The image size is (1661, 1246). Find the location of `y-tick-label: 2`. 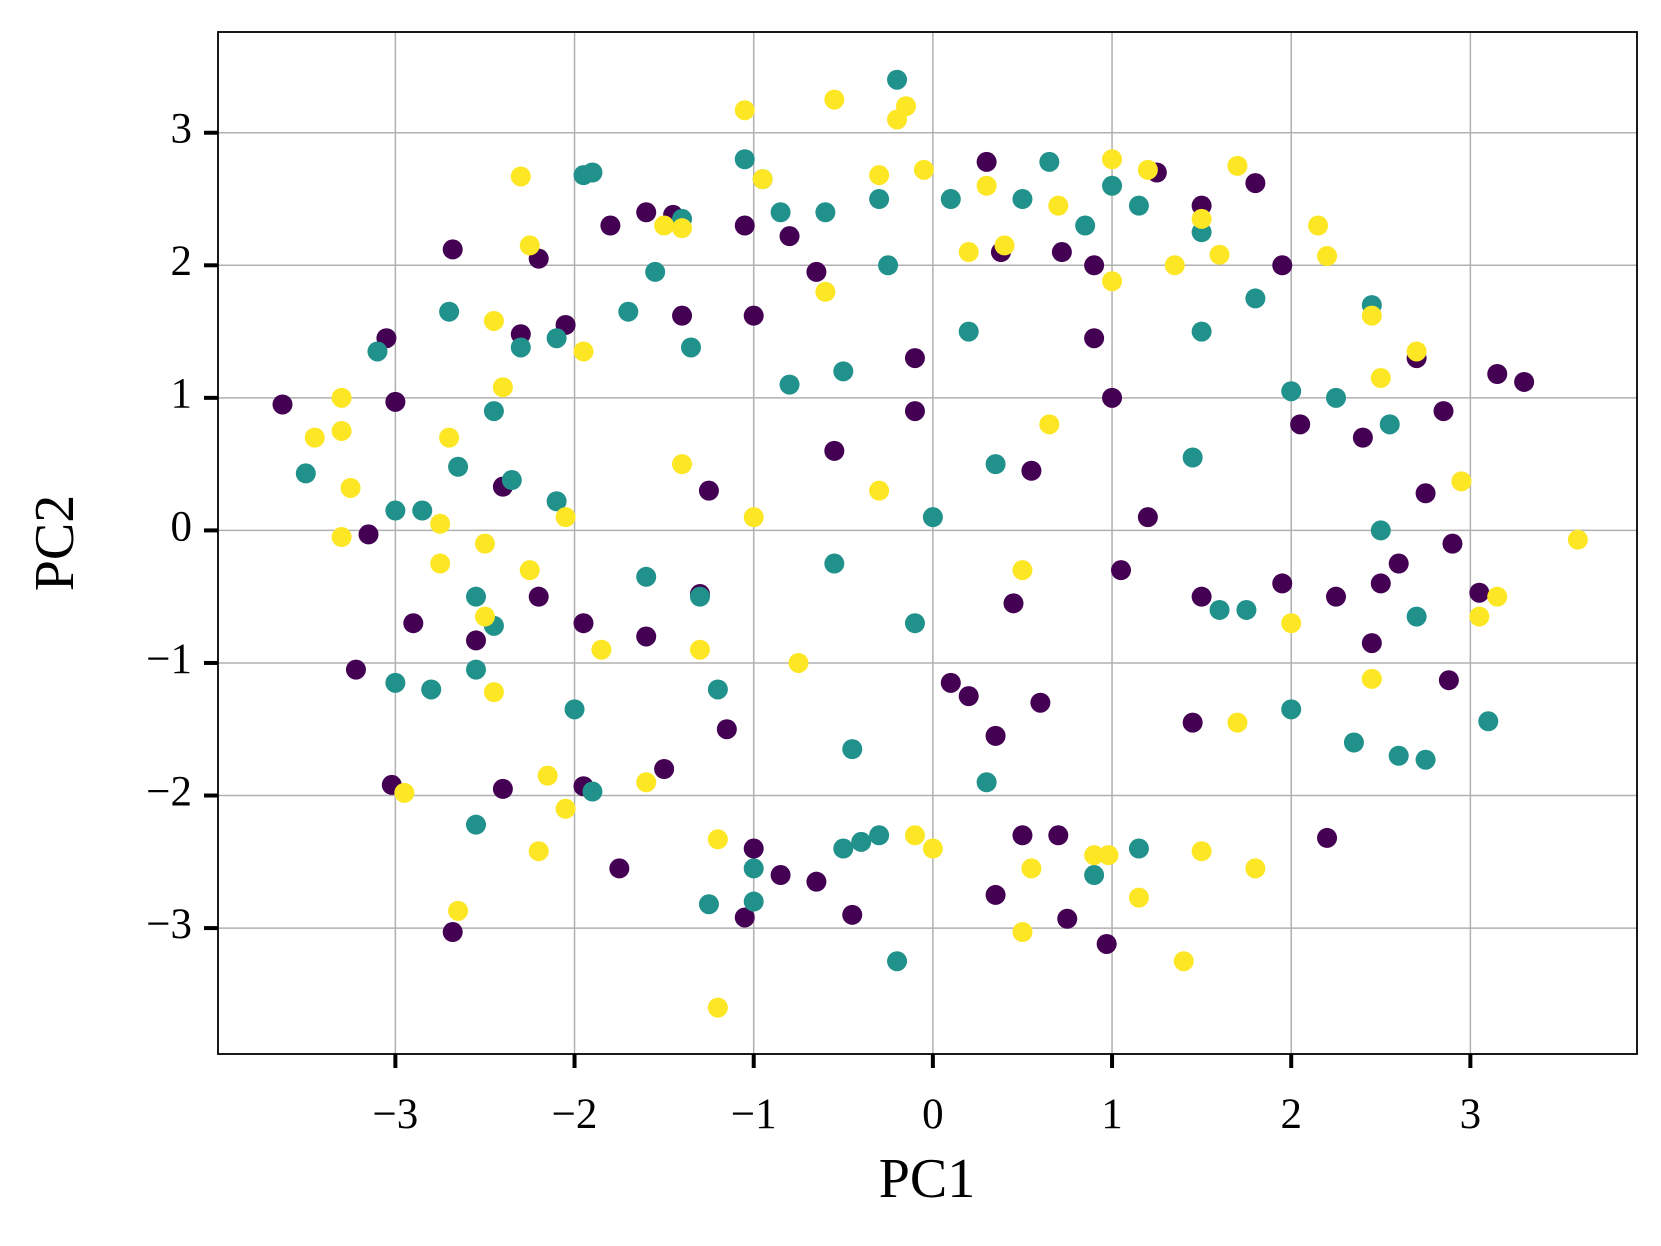

y-tick-label: 2 is located at coordinates (182, 261).